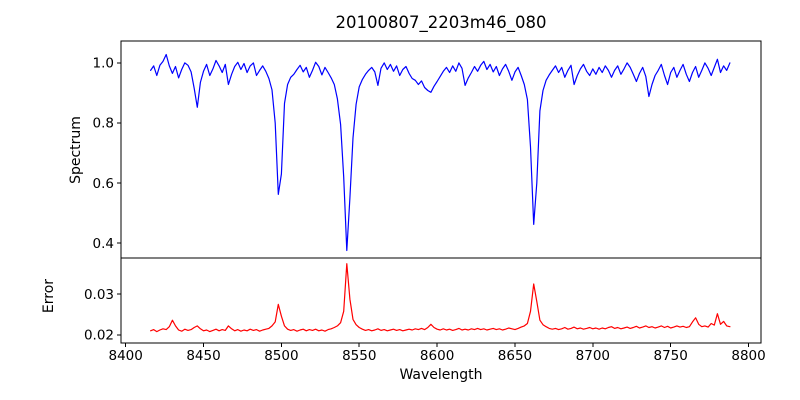 This screenshot has width=800, height=400. Describe the element at coordinates (103, 244) in the screenshot. I see `spectrum-y-tick-label: 0.4` at that location.